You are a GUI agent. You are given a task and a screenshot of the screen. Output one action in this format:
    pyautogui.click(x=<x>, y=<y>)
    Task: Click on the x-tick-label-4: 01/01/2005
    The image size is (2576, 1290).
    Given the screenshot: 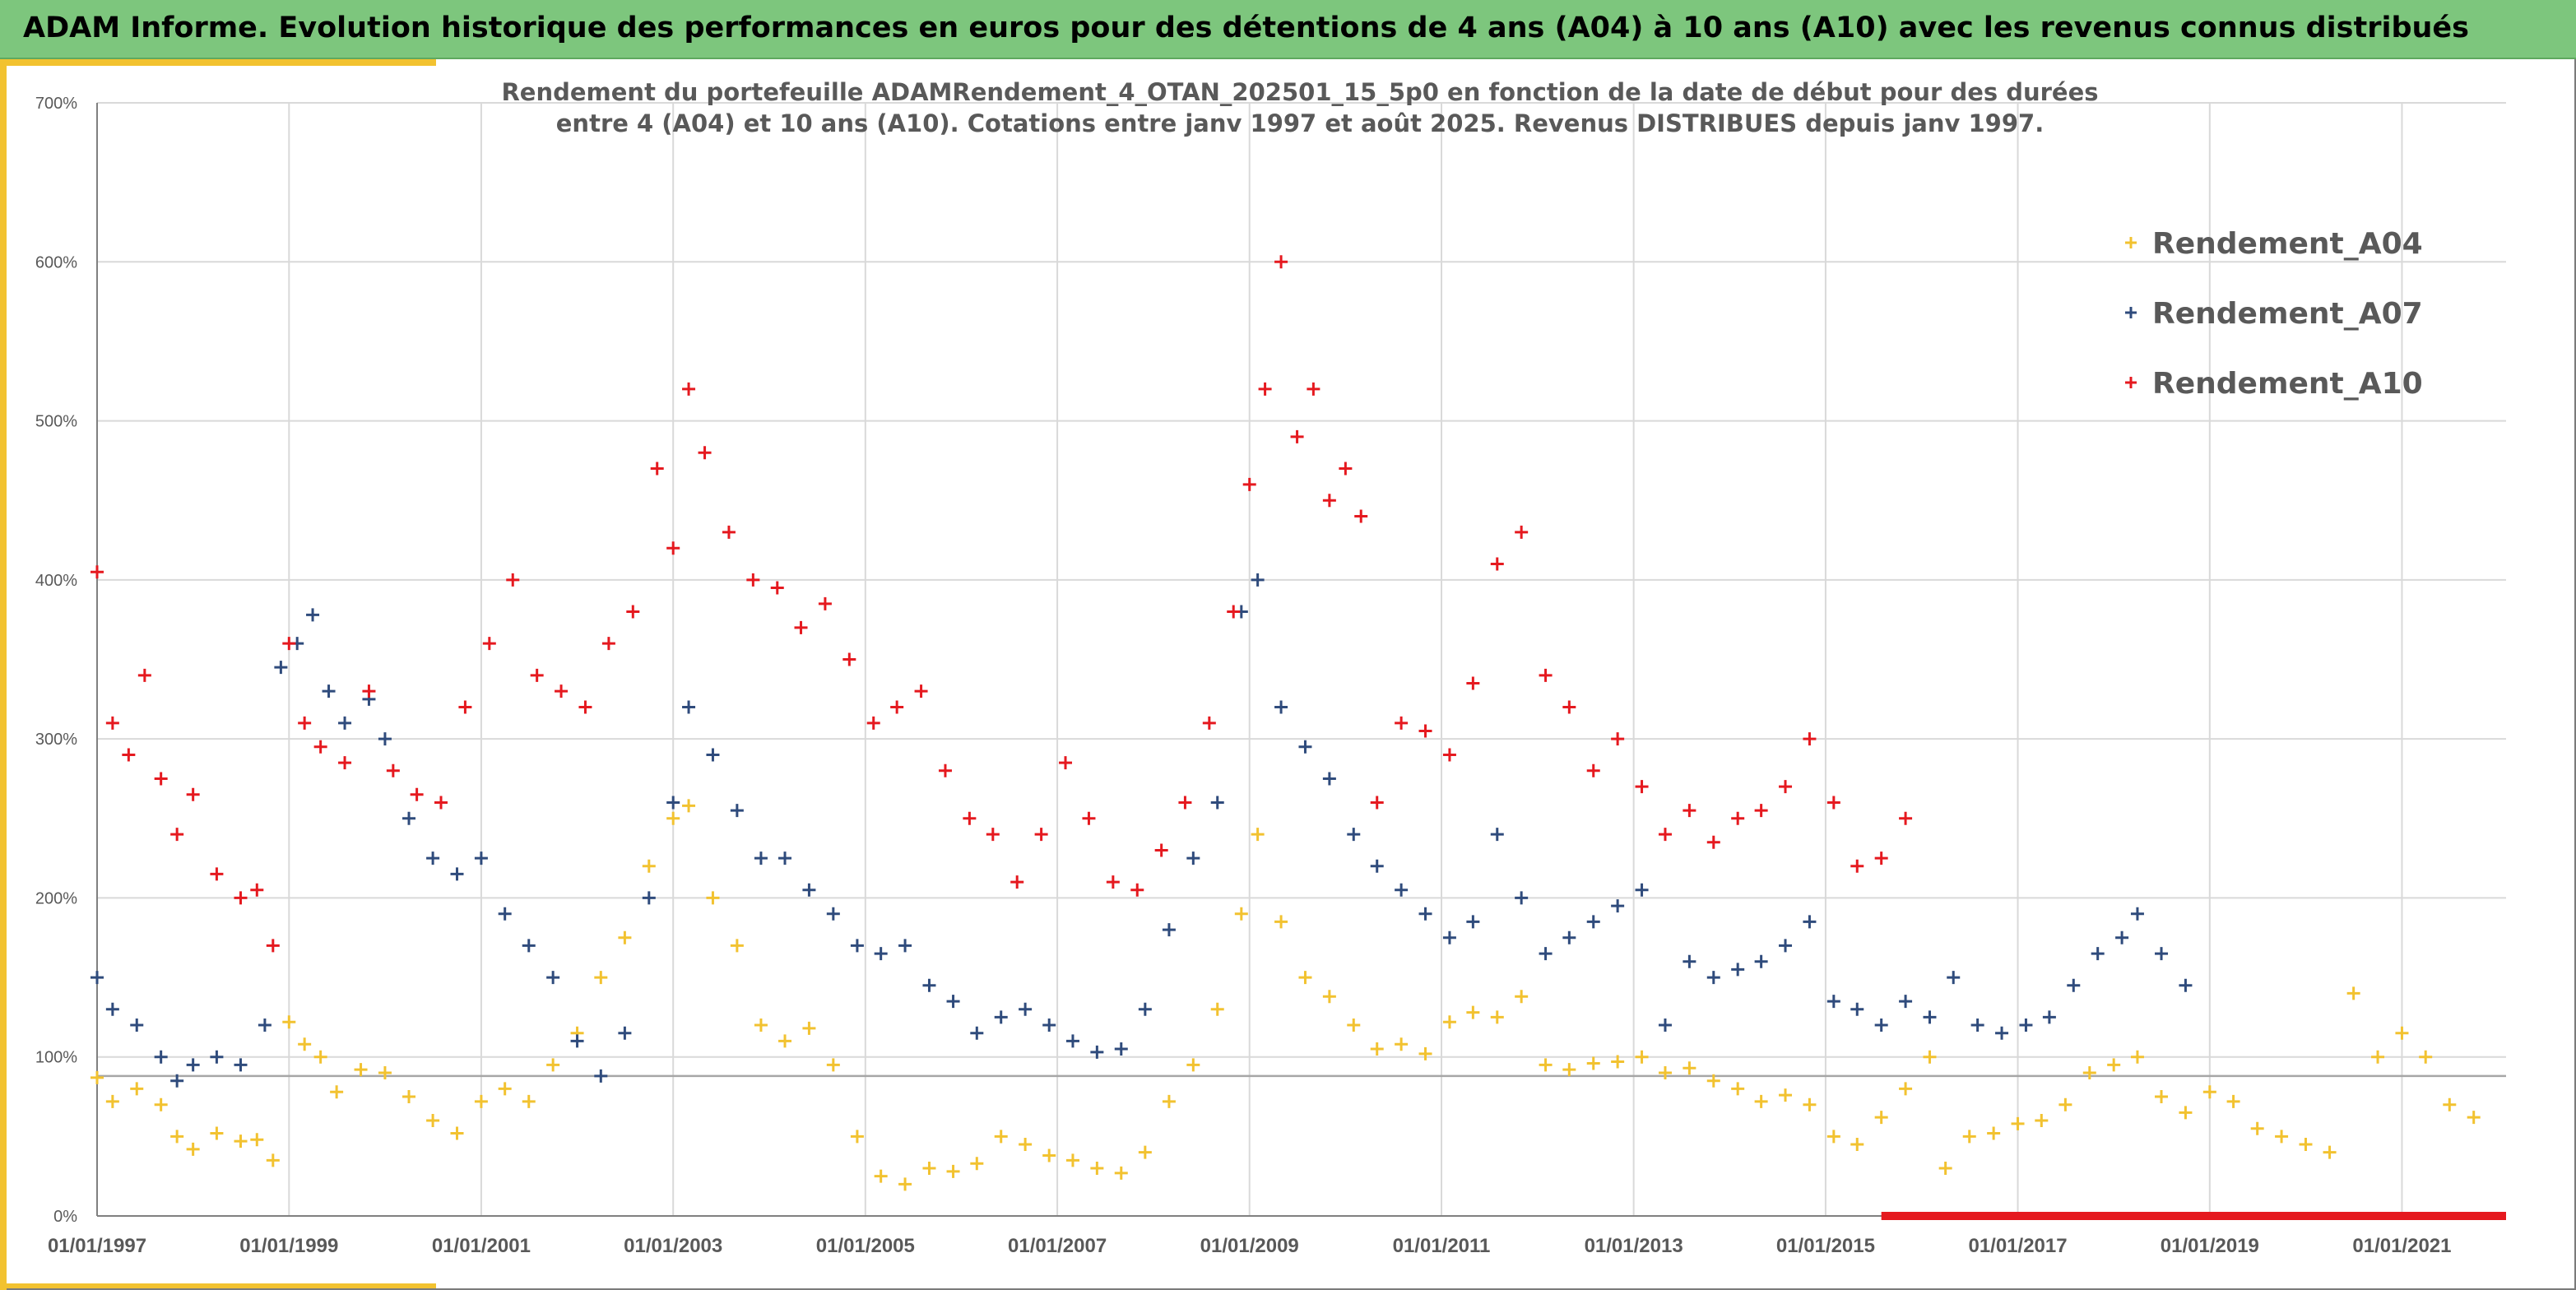 What is the action you would take?
    pyautogui.click(x=866, y=1246)
    